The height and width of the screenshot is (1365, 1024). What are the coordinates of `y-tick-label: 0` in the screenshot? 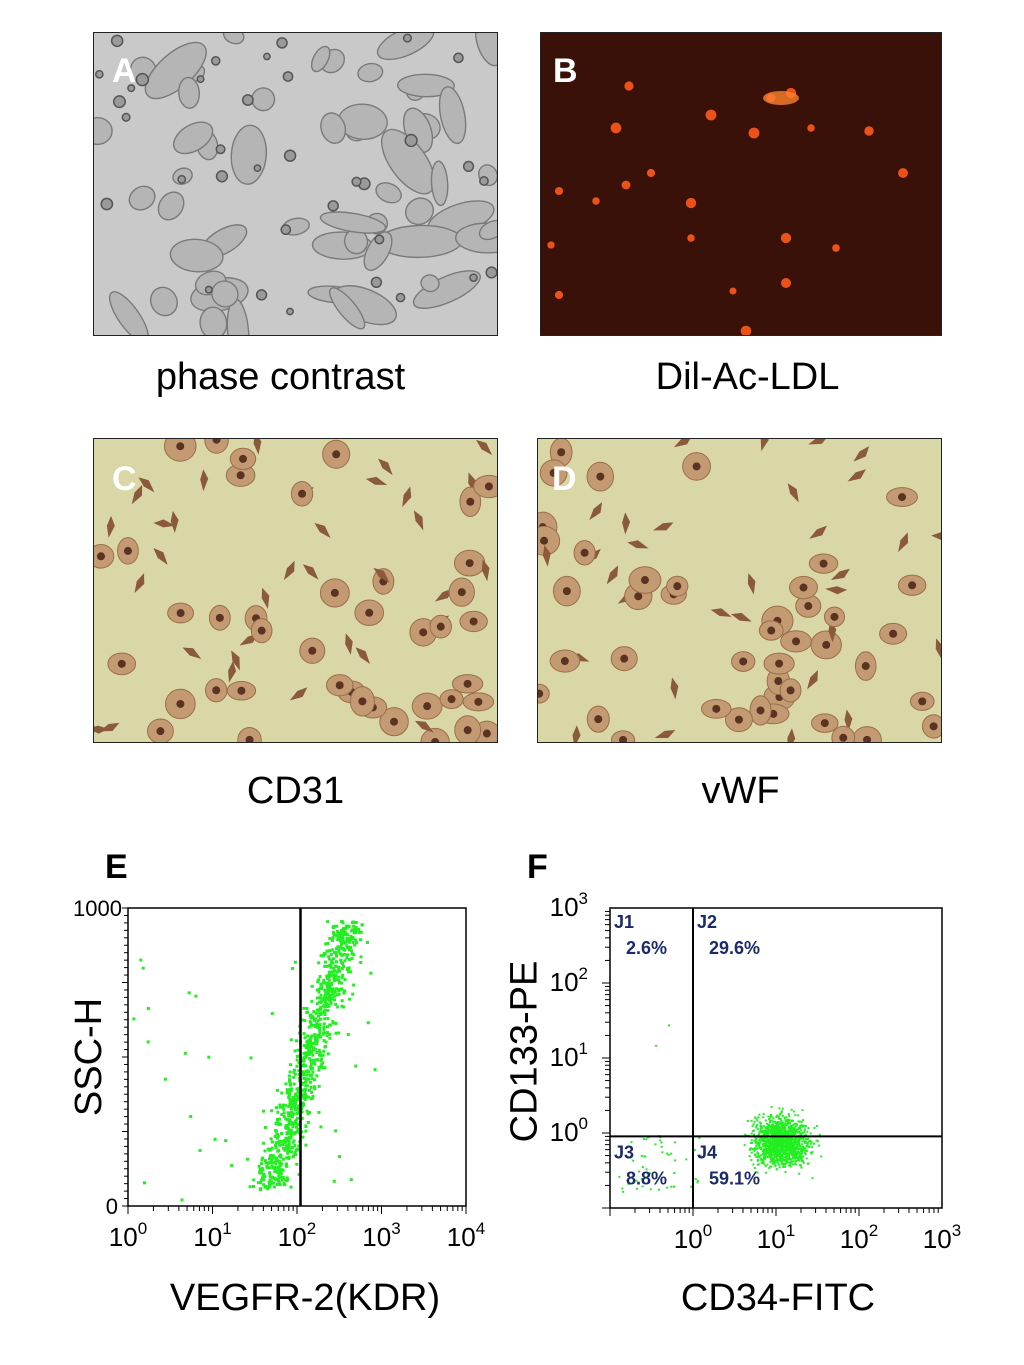 It's located at (112, 1206).